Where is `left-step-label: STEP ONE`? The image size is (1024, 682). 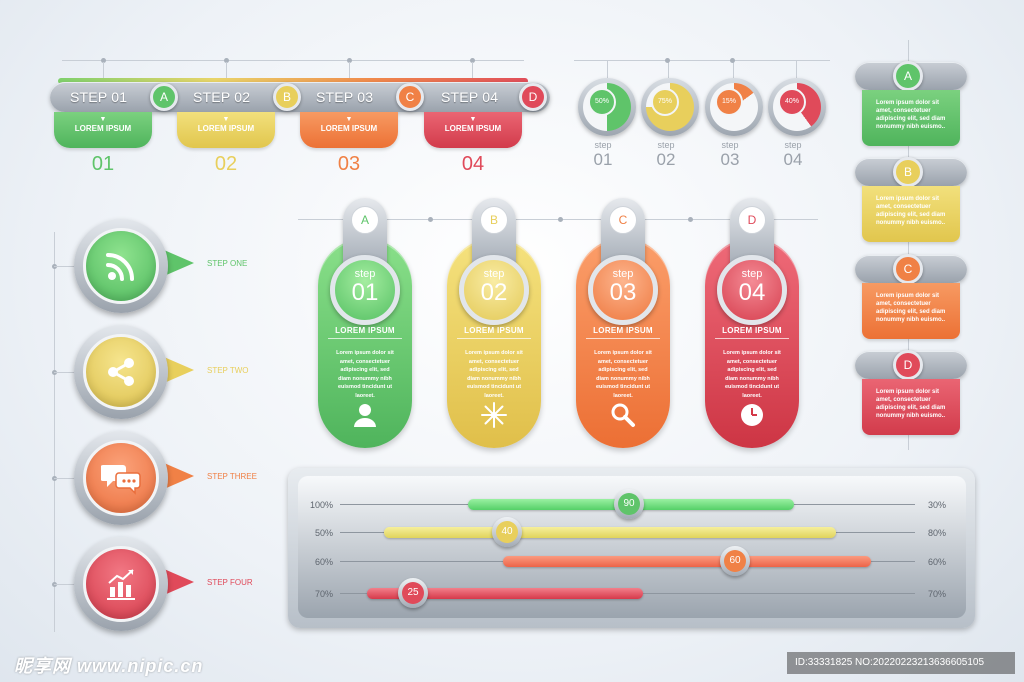 left-step-label: STEP ONE is located at coordinates (227, 263).